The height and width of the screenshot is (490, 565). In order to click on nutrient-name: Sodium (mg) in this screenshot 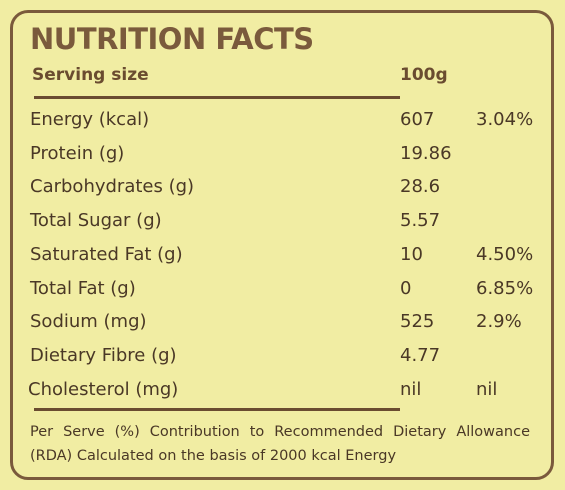, I will do `click(88, 322)`.